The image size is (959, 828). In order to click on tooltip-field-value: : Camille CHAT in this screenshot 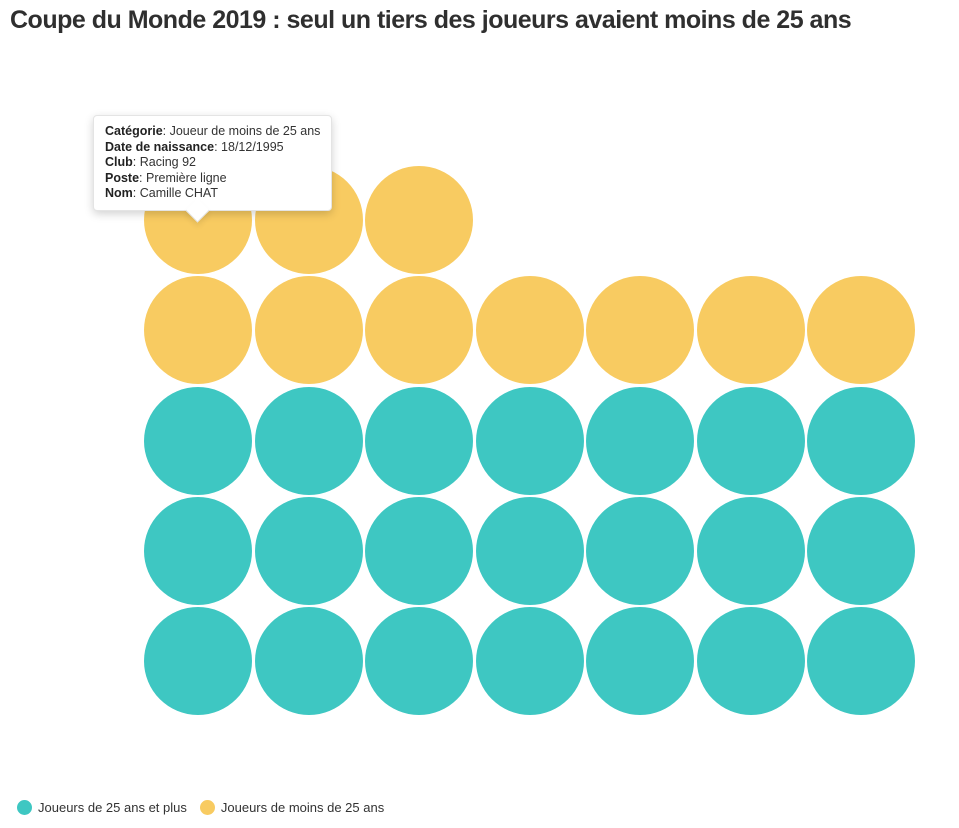, I will do `click(175, 193)`.